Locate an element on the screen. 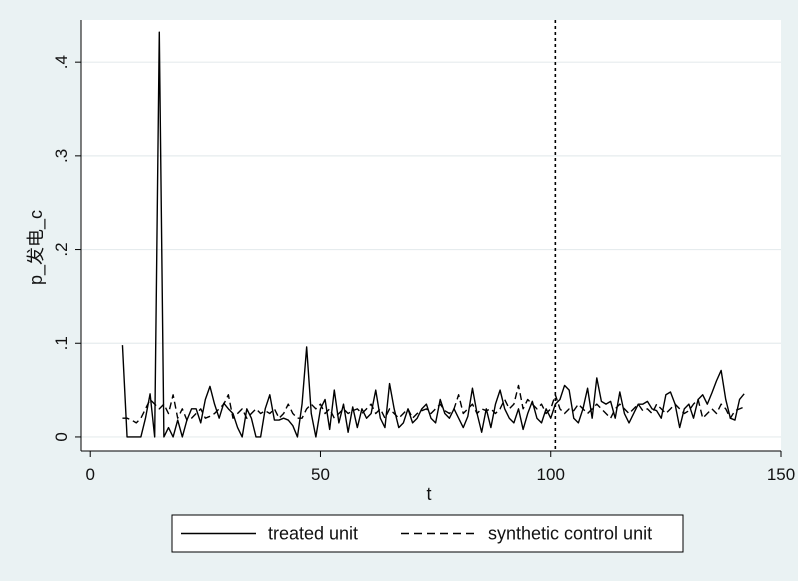 The height and width of the screenshot is (581, 798). legend: treated unit synthetic control unit is located at coordinates (427, 533).